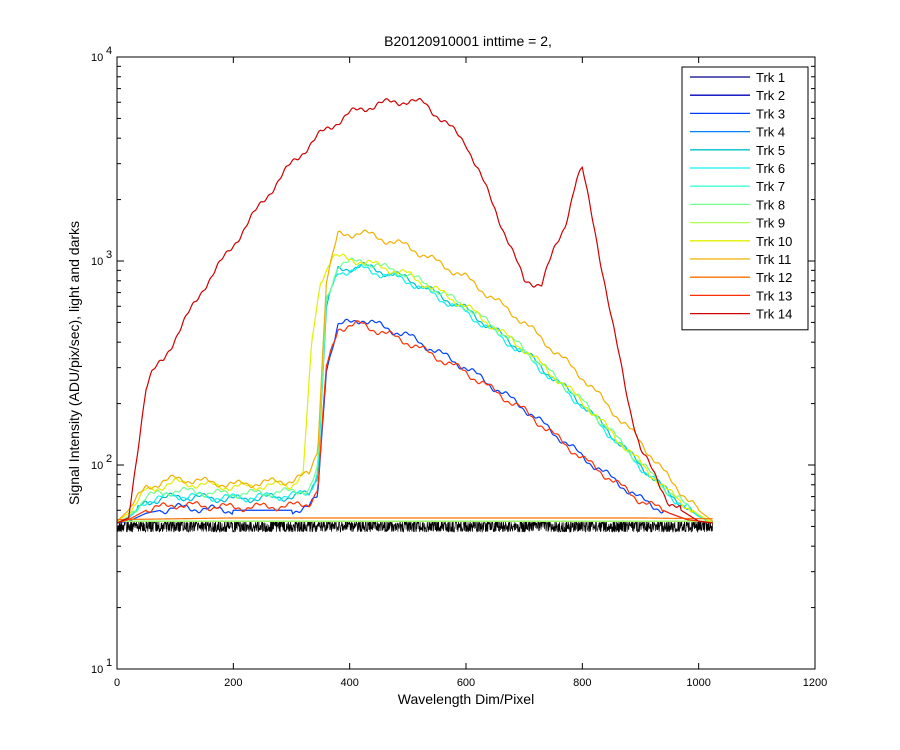 Image resolution: width=900 pixels, height=750 pixels. What do you see at coordinates (468, 41) in the screenshot?
I see `chart-title: B20120910001 inttime = 2,` at bounding box center [468, 41].